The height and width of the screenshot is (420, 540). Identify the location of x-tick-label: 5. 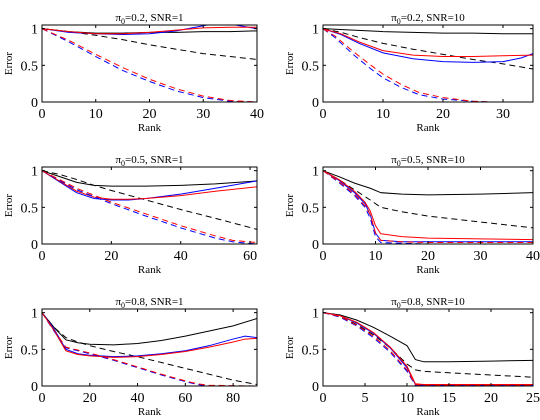
(365, 398).